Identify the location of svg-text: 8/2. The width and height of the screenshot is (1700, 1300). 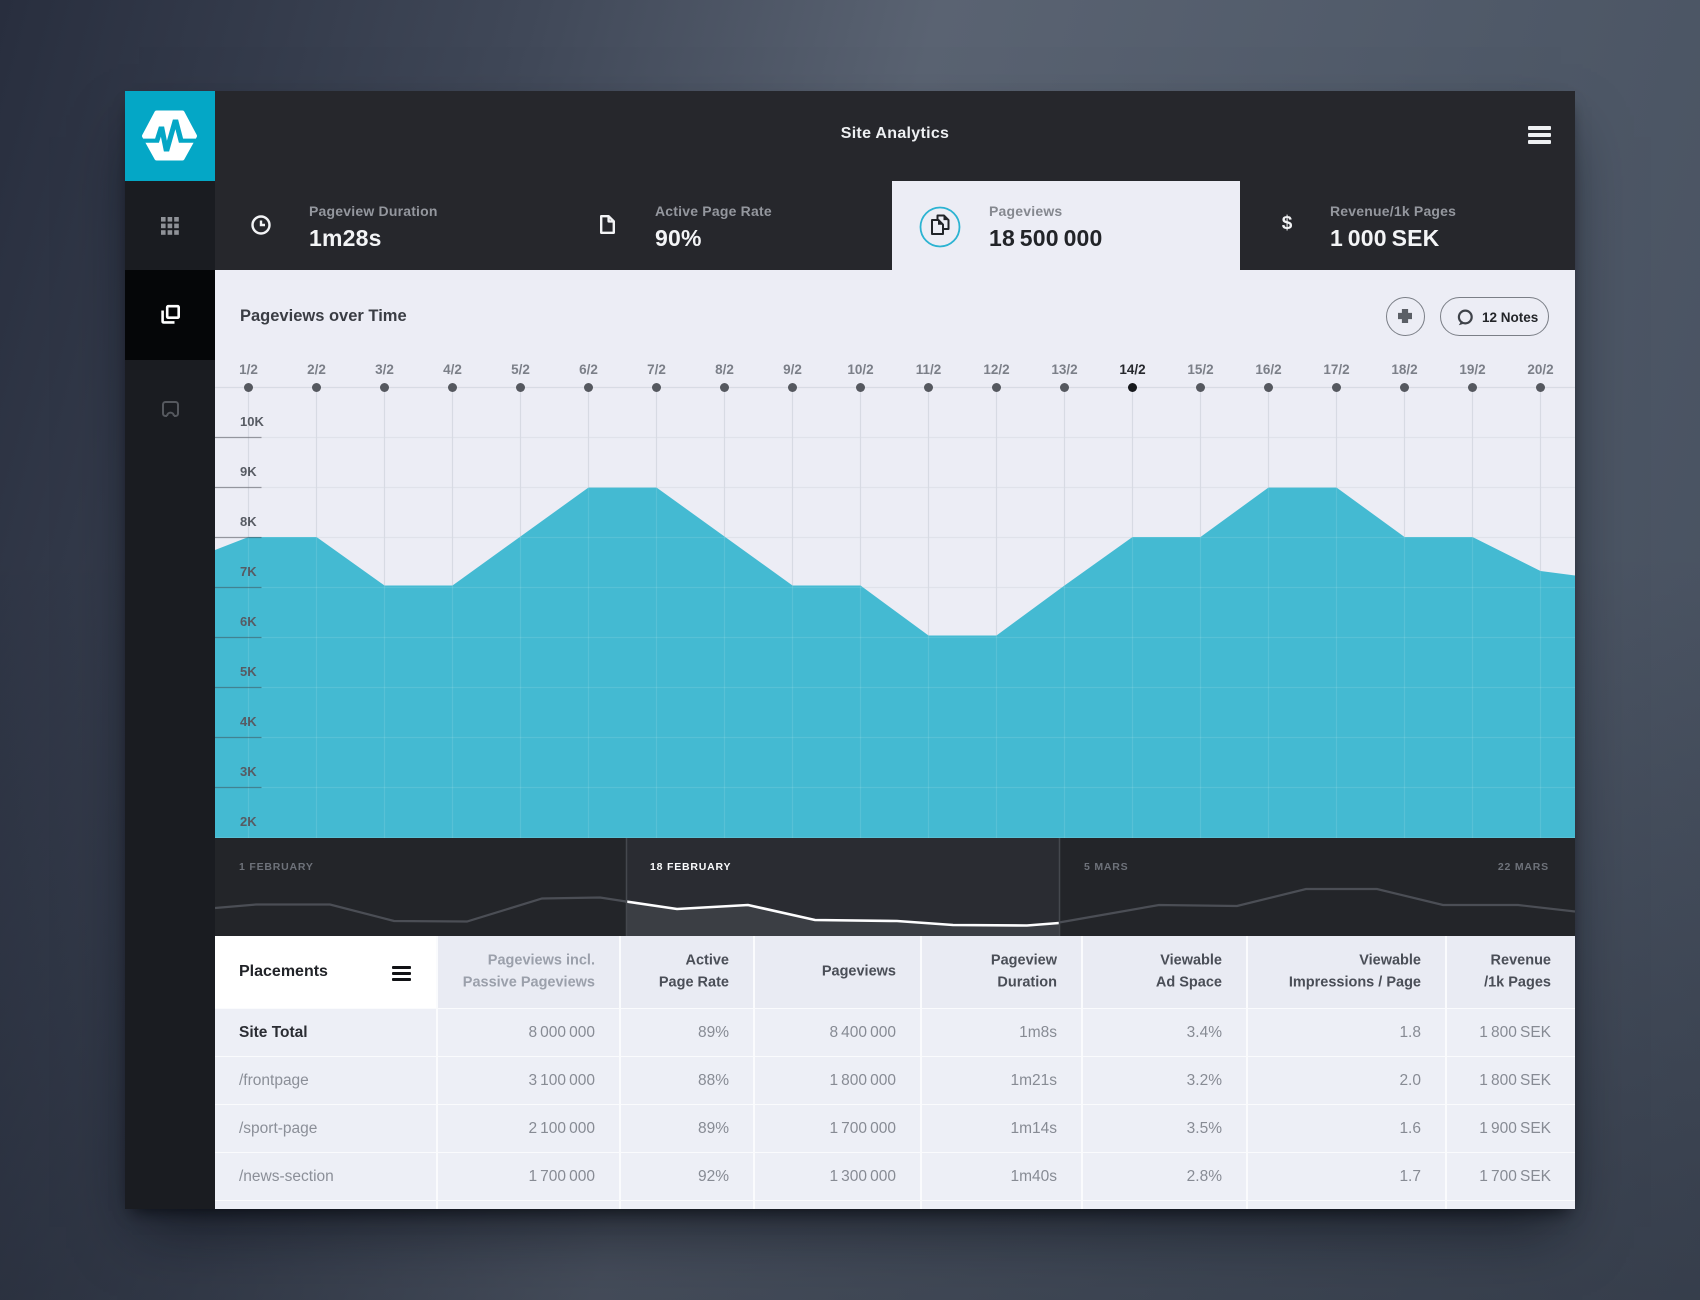
(724, 369).